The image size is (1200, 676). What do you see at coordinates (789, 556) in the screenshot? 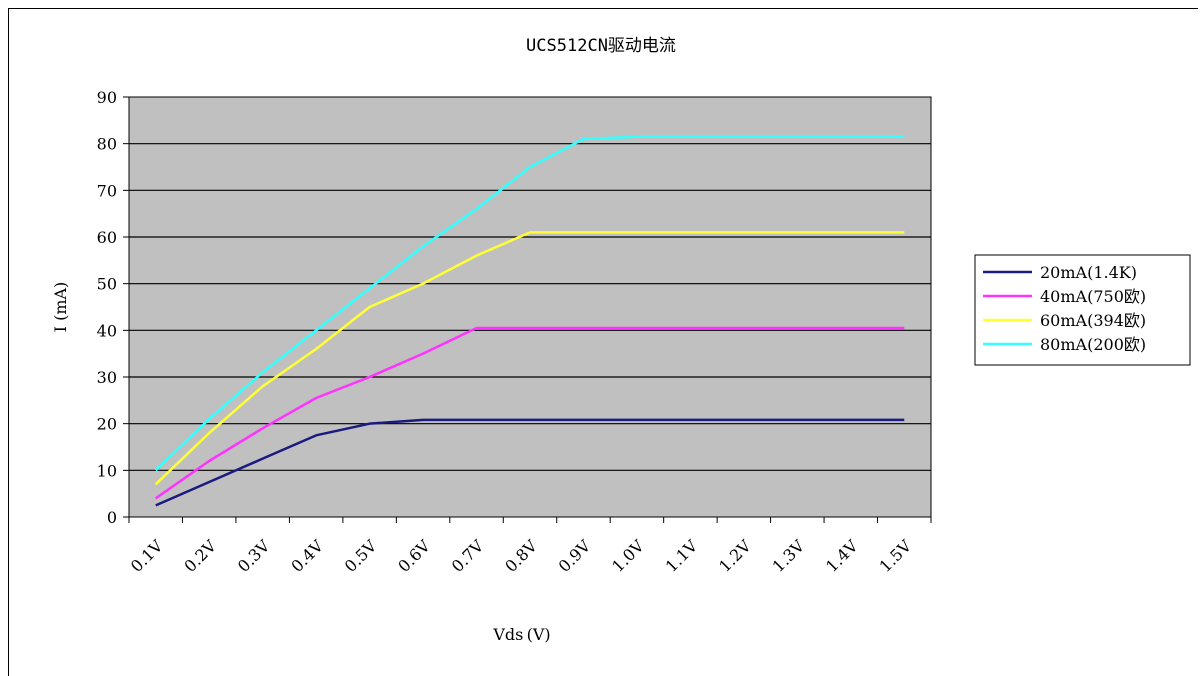
I see `x-tick-label: 1.3V` at bounding box center [789, 556].